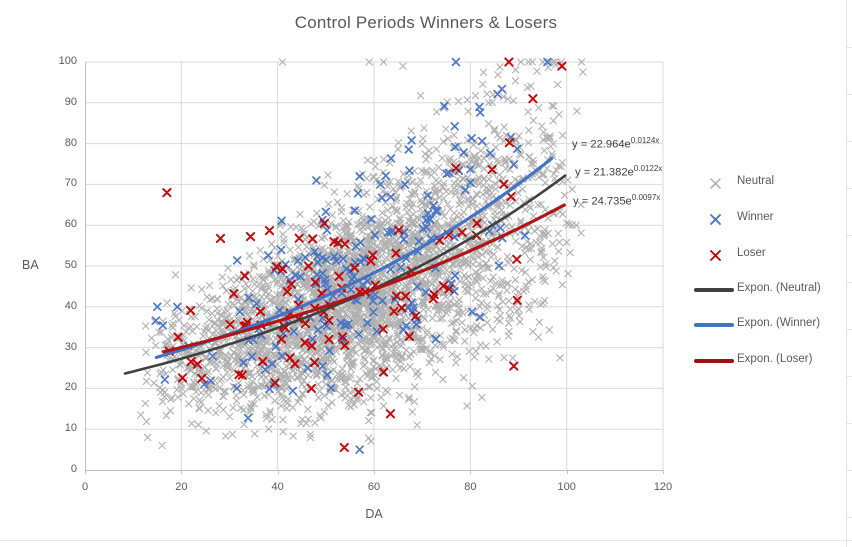 The image size is (852, 547). Describe the element at coordinates (426, 22) in the screenshot. I see `chart-title: Control Periods Winners & Losers` at that location.